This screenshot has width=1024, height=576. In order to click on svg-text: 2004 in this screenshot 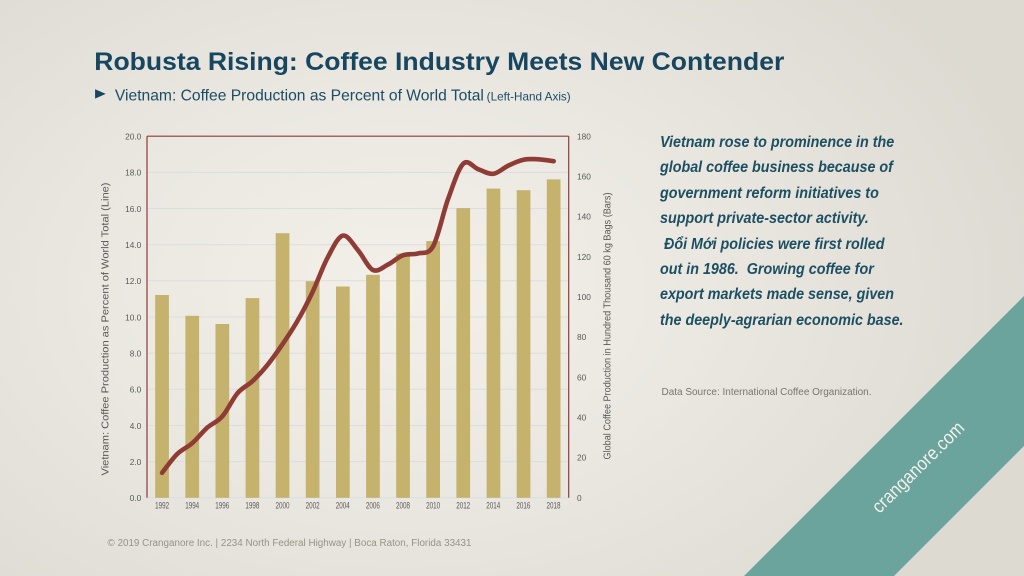, I will do `click(343, 506)`.